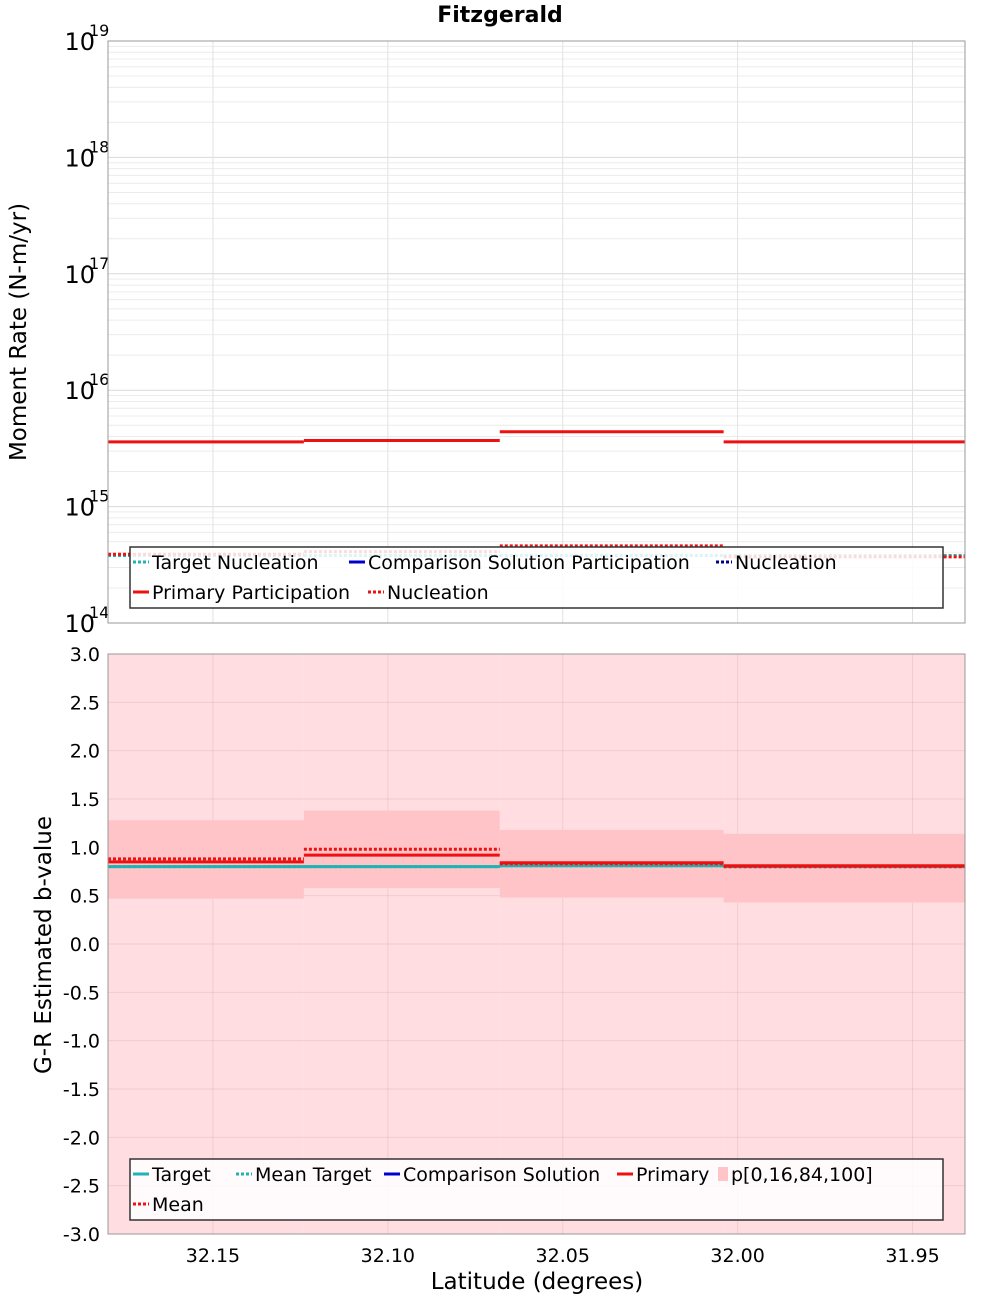  Describe the element at coordinates (85, 848) in the screenshot. I see `bottom-y-tick-label: 1.0` at that location.